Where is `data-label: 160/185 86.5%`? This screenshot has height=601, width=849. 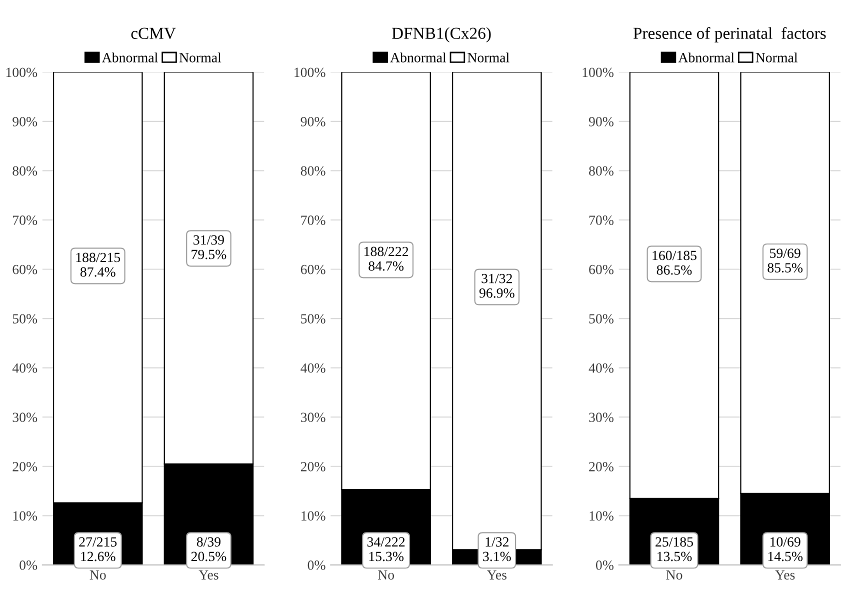 data-label: 160/185 86.5% is located at coordinates (674, 262).